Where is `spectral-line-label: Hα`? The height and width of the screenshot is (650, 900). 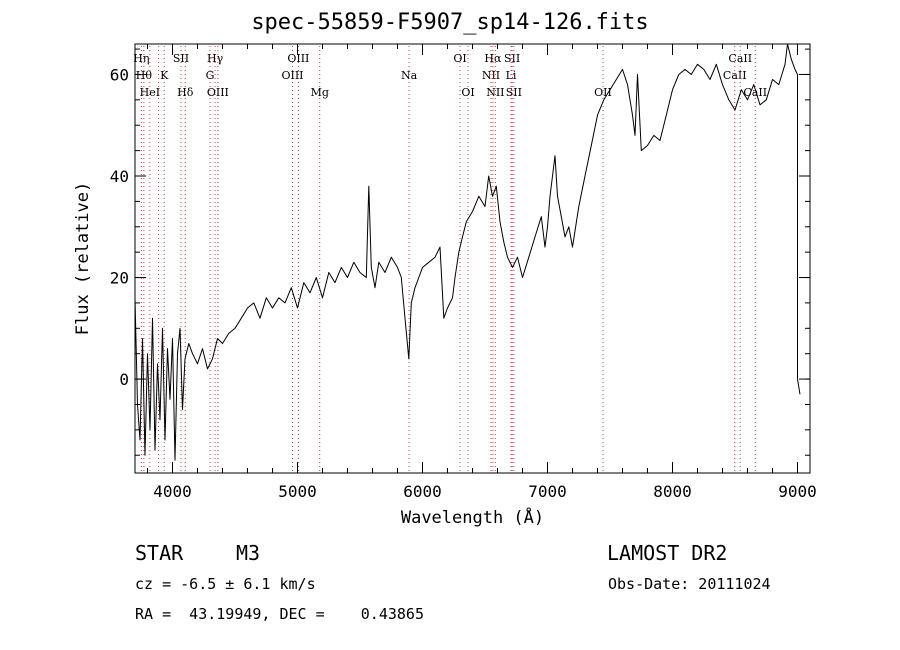
spectral-line-label: Hα is located at coordinates (493, 58).